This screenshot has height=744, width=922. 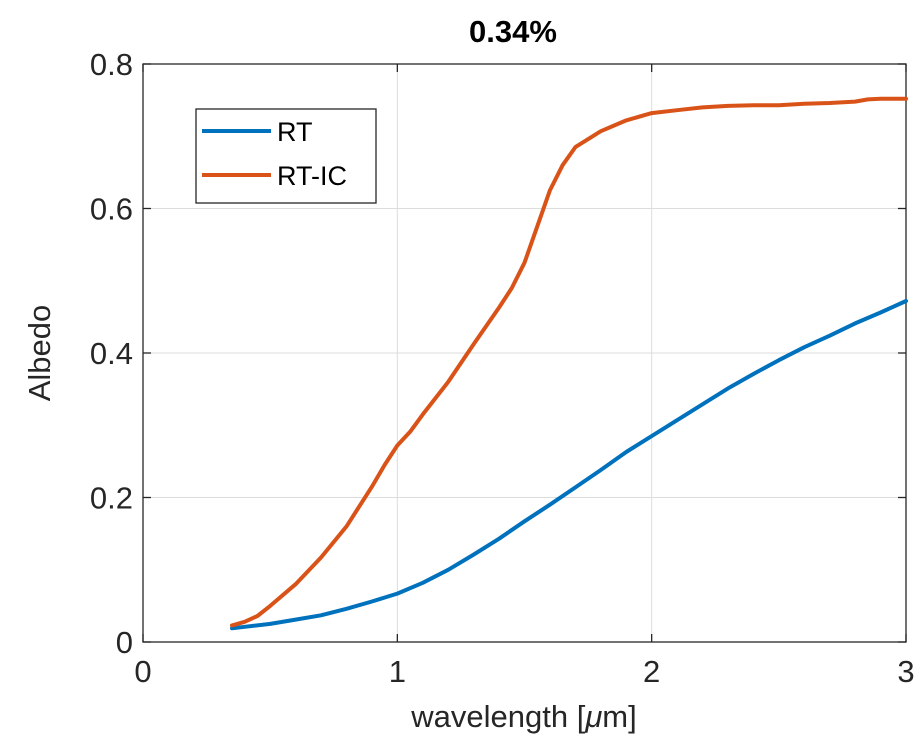 I want to click on legend-box, so click(x=286, y=156).